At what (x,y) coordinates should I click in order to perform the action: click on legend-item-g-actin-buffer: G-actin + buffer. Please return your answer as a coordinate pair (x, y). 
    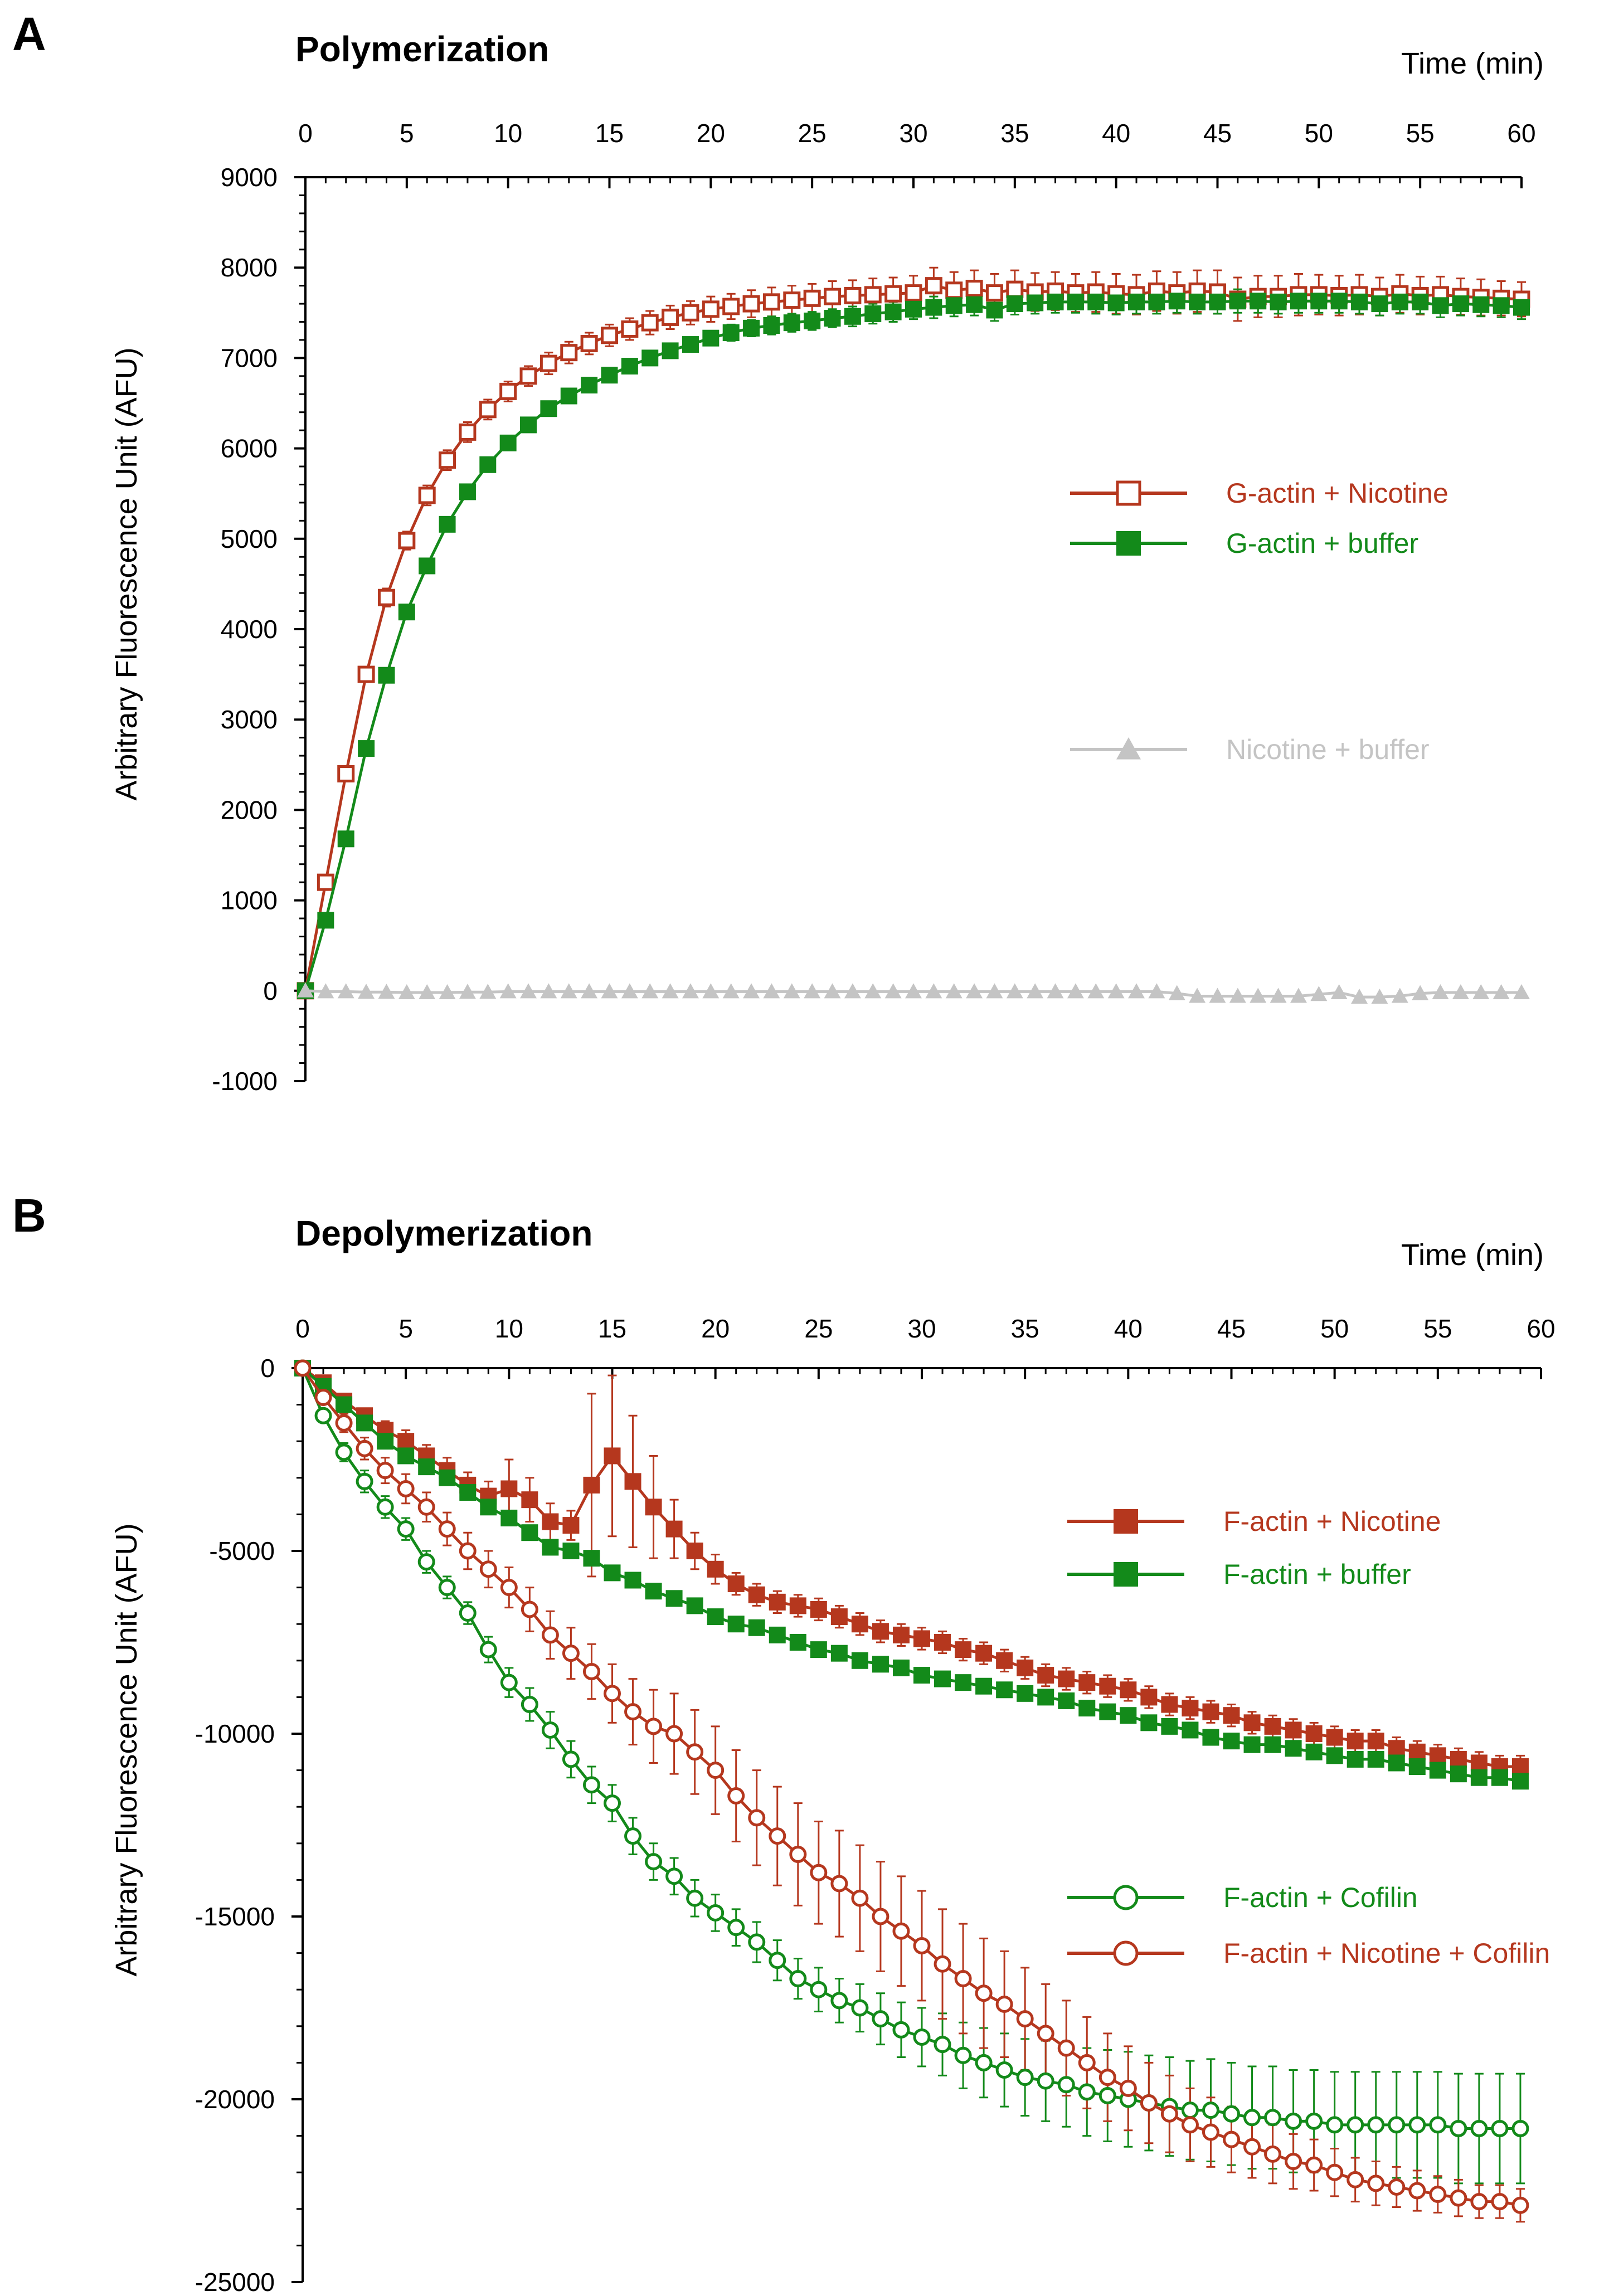
    Looking at the image, I should click on (1244, 543).